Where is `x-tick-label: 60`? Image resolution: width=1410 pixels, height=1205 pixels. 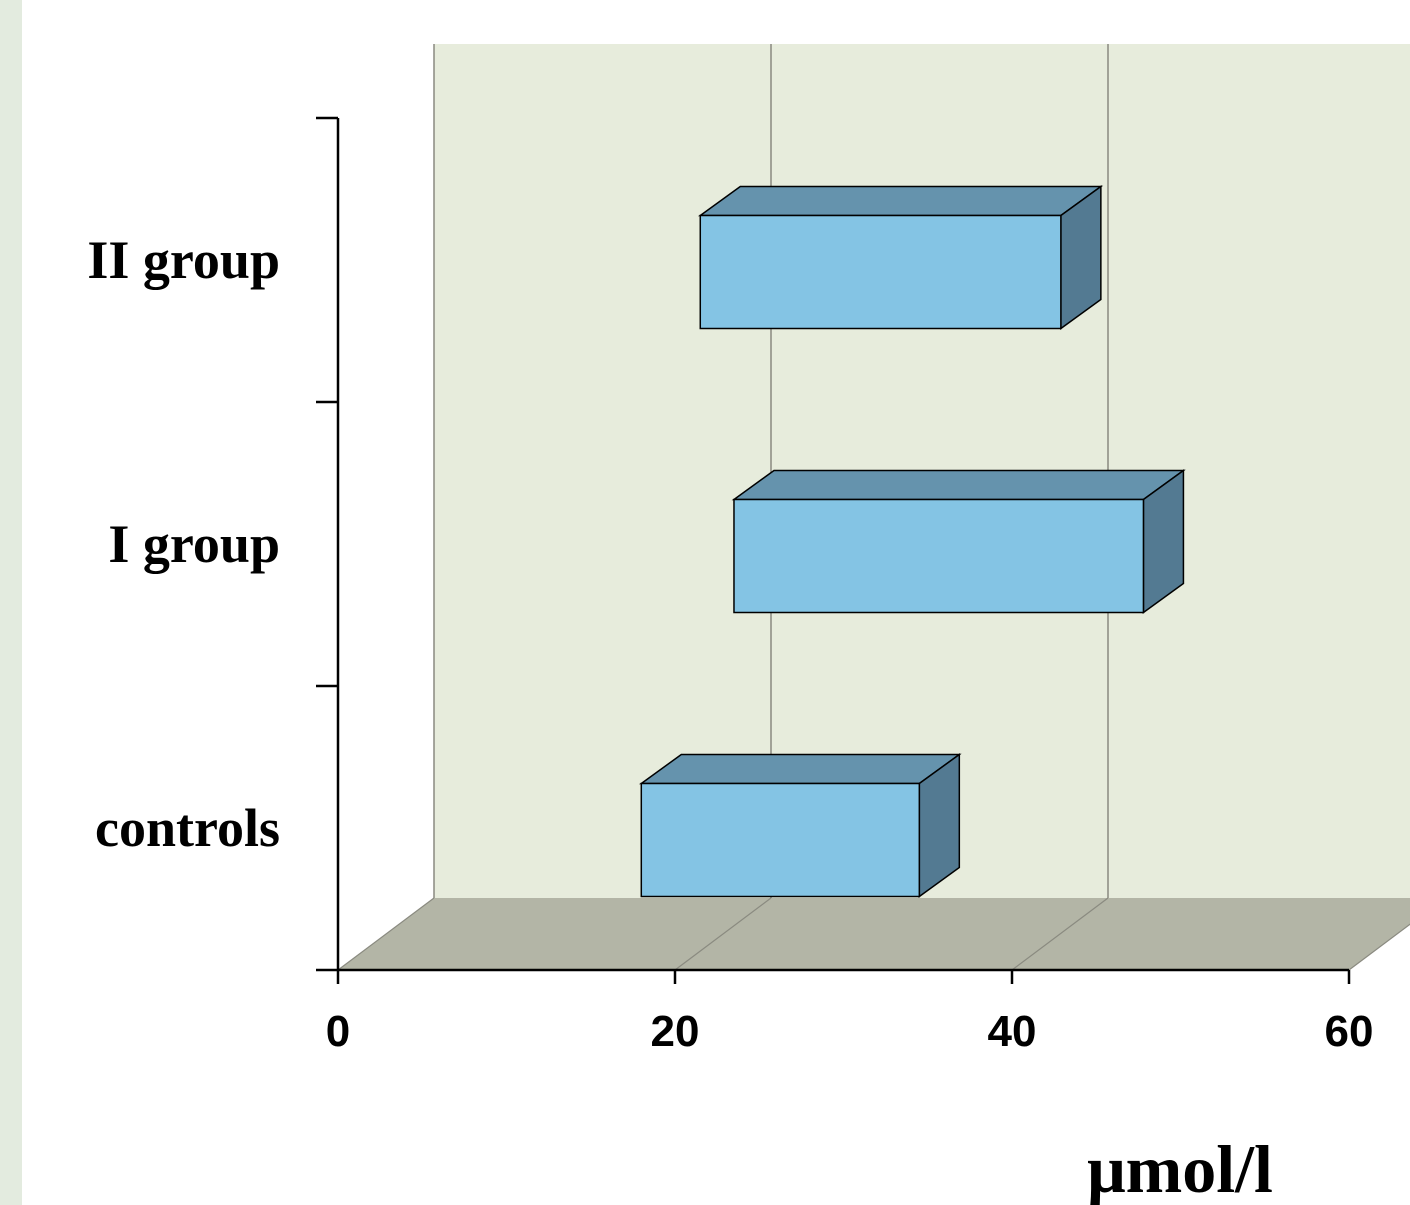 x-tick-label: 60 is located at coordinates (1349, 1031).